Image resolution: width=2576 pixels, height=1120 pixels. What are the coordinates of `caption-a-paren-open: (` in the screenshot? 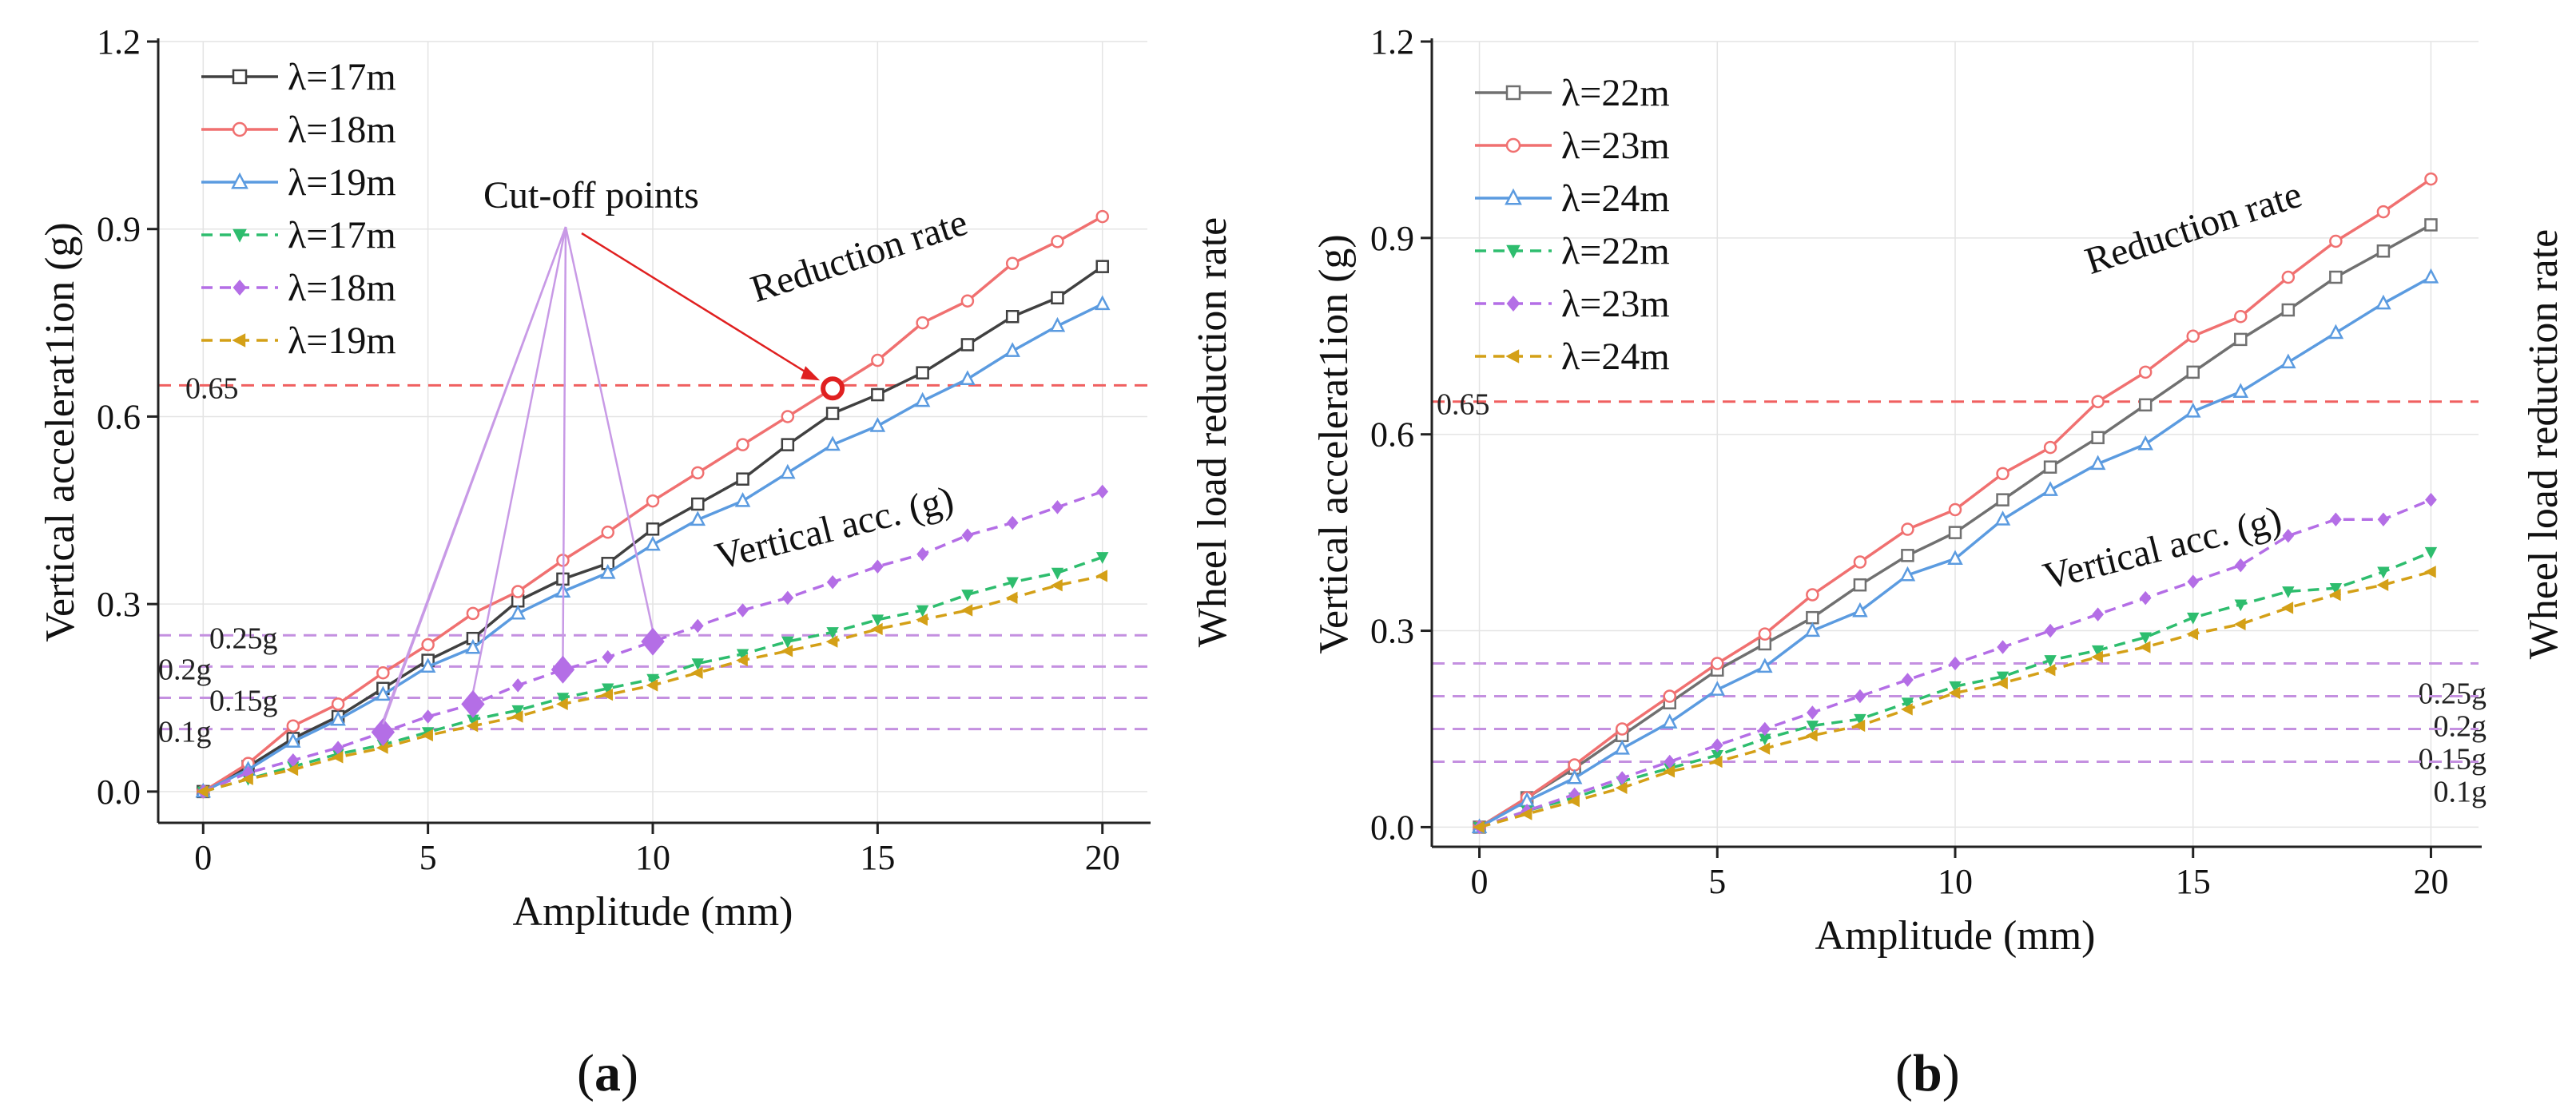 It's located at (585, 1073).